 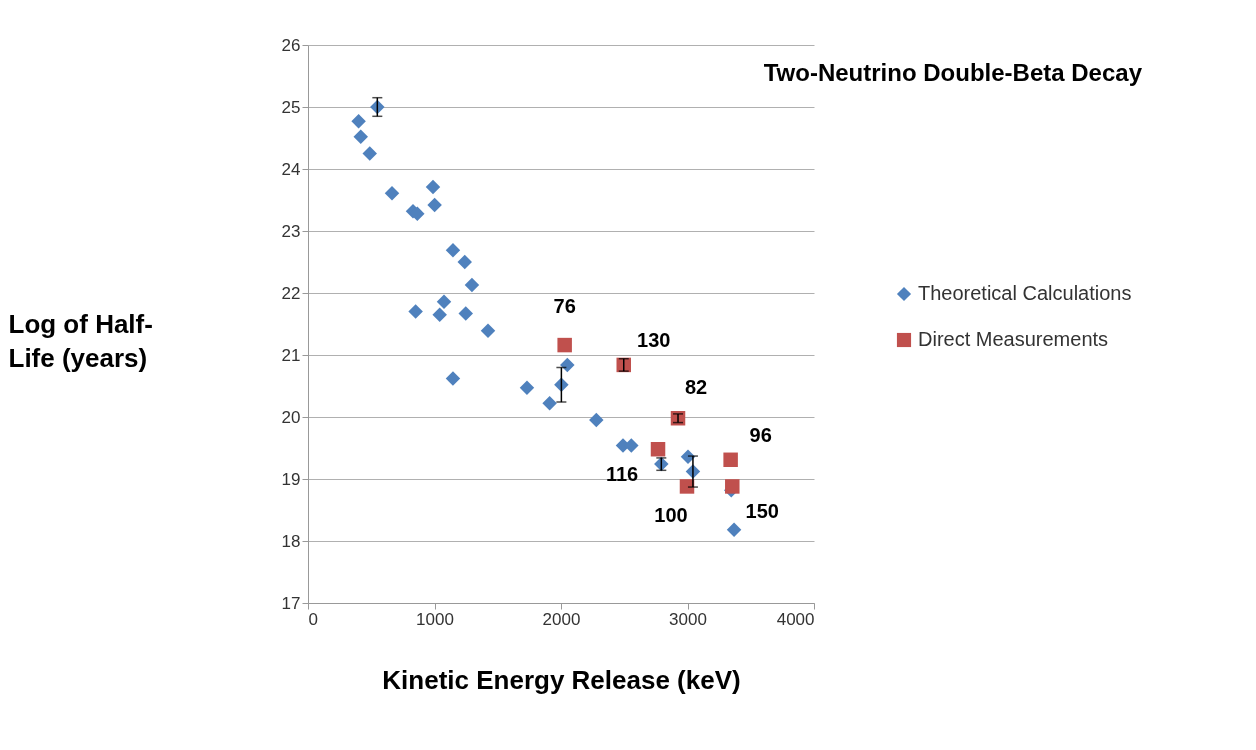 What do you see at coordinates (696, 387) in the screenshot?
I see `annotation: 82` at bounding box center [696, 387].